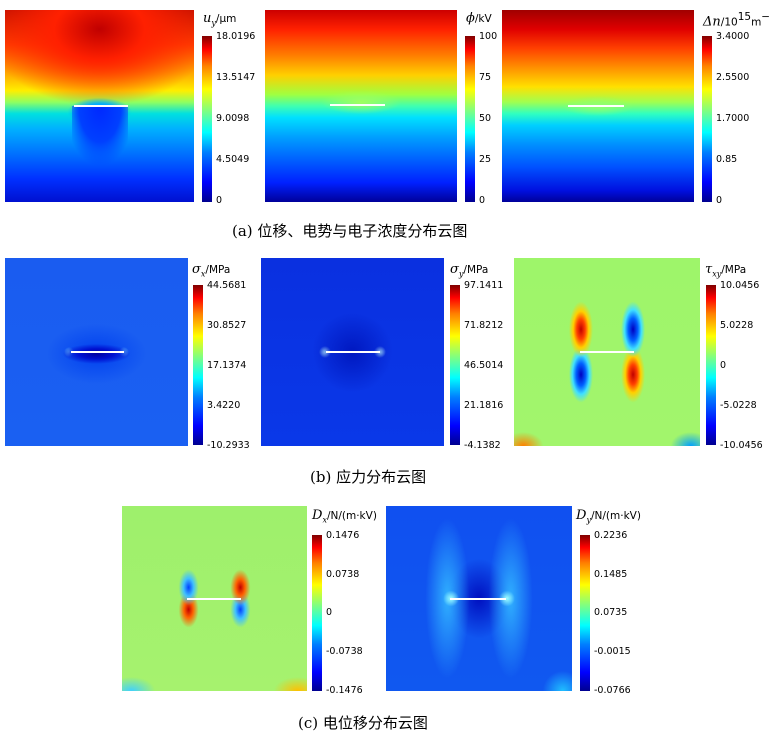  Describe the element at coordinates (726, 270) in the screenshot. I see `txy-colorbar-title: τxy/MPa` at that location.